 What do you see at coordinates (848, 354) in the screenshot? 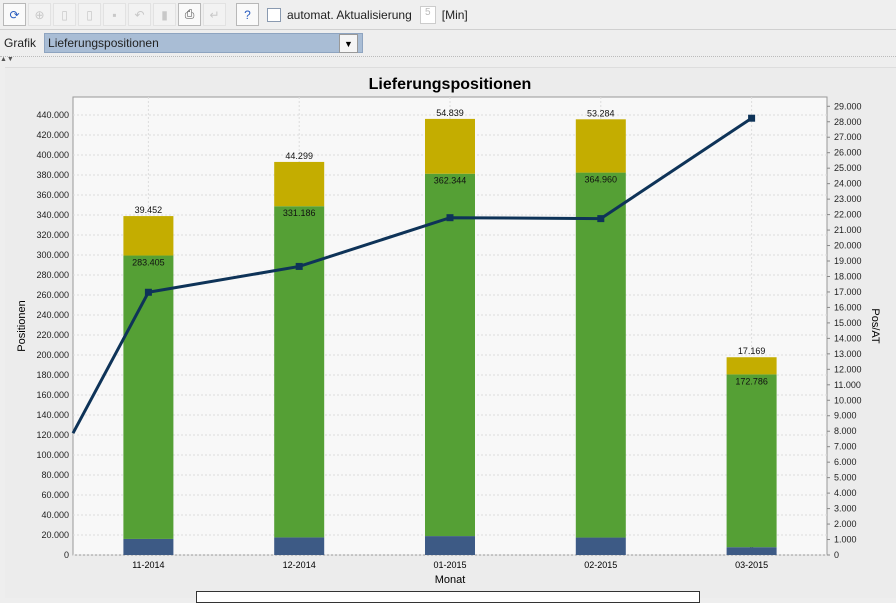
I see `y2-tick-label: 13.000` at bounding box center [848, 354].